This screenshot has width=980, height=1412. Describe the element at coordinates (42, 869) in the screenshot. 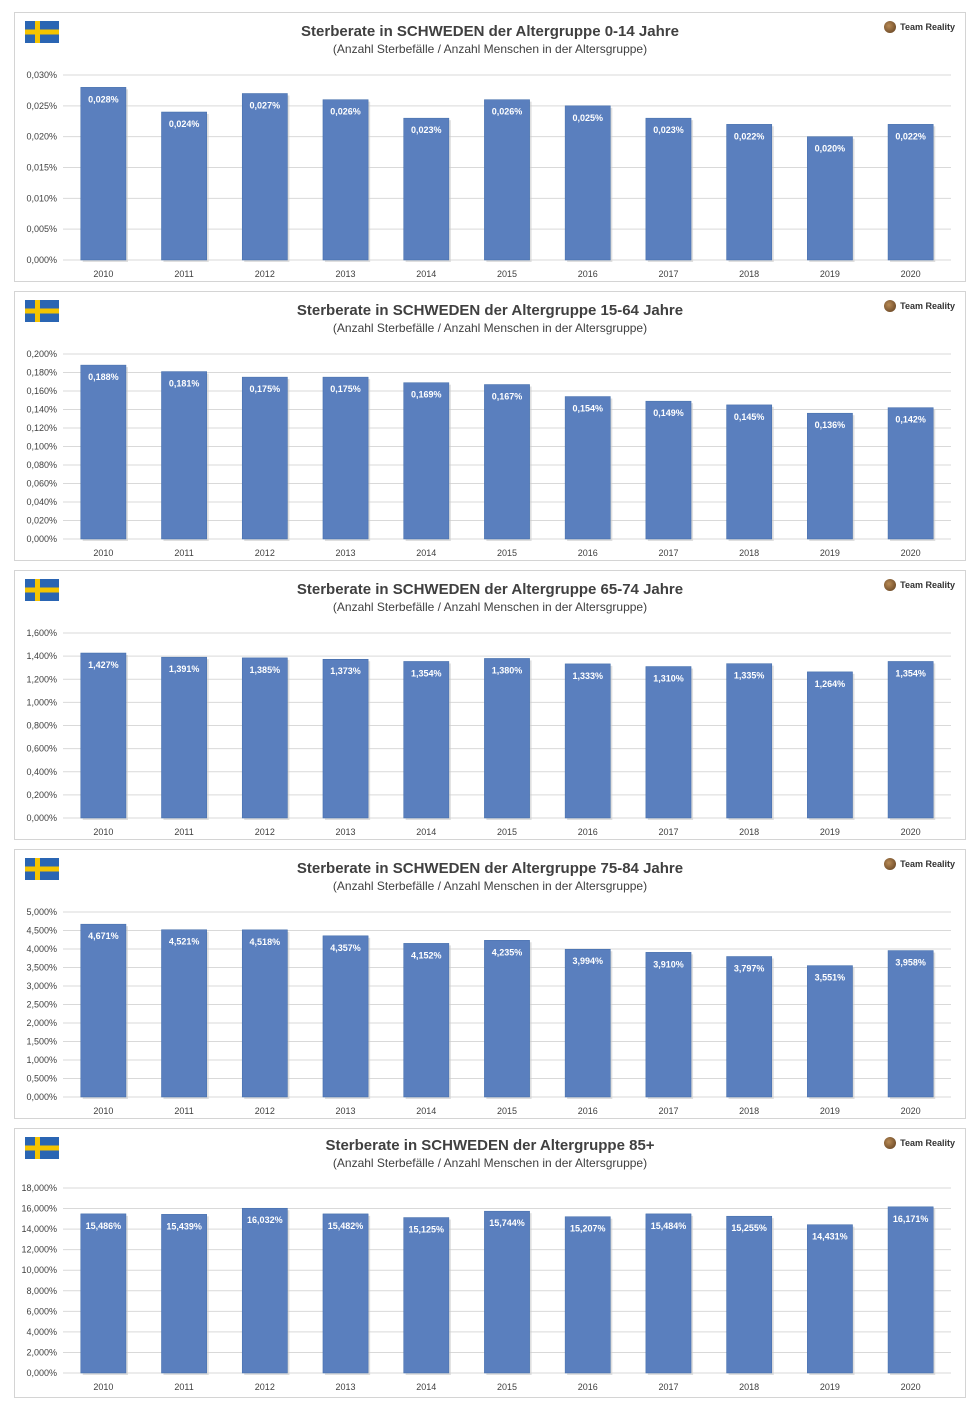

I see `sweden-flag-icon` at that location.